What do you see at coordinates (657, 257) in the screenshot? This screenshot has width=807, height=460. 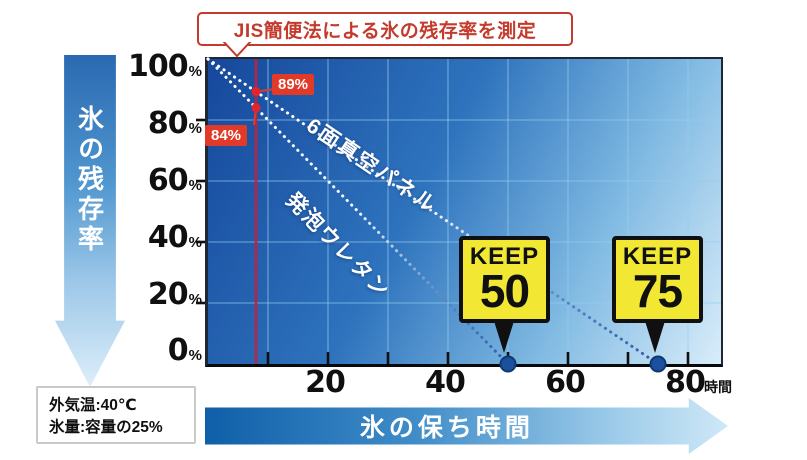 I see `keep-75-word: KEEP` at bounding box center [657, 257].